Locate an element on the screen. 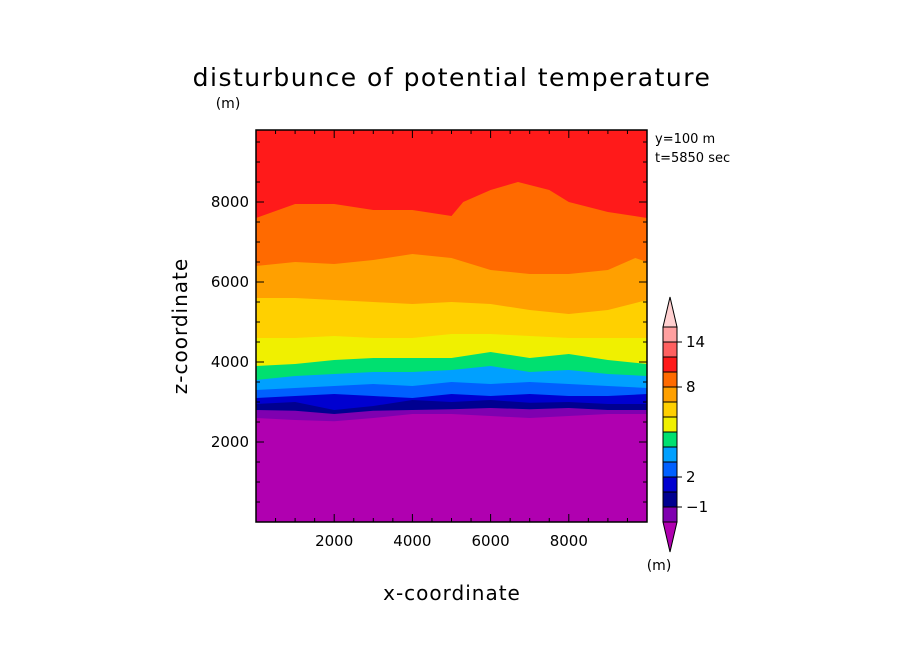 Image resolution: width=904 pixels, height=654 pixels. colorbar-tick-label: −1 is located at coordinates (697, 507).